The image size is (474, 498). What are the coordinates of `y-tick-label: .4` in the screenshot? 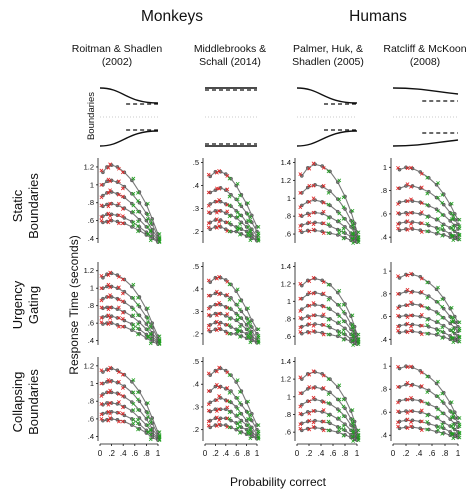 It's located at (384, 339).